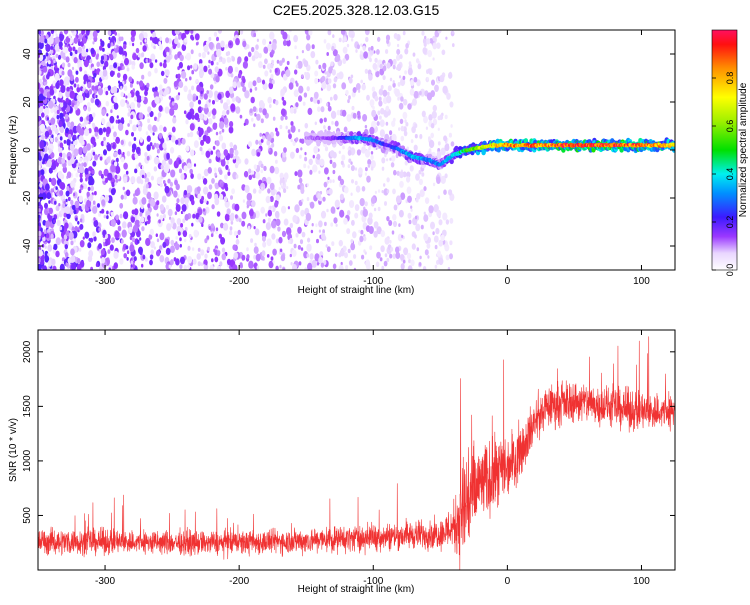 This screenshot has height=605, width=750. What do you see at coordinates (730, 270) in the screenshot?
I see `colorbar-tick-label: 0.0` at bounding box center [730, 270].